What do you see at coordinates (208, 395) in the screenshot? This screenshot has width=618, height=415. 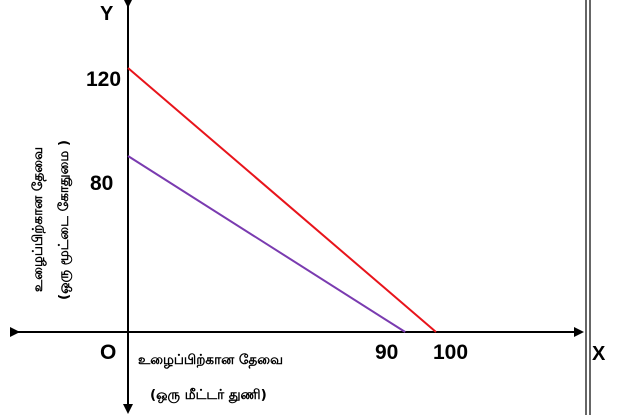 I see `x-axis-unit-label: (ஒரு மீட்டர் துணி)` at bounding box center [208, 395].